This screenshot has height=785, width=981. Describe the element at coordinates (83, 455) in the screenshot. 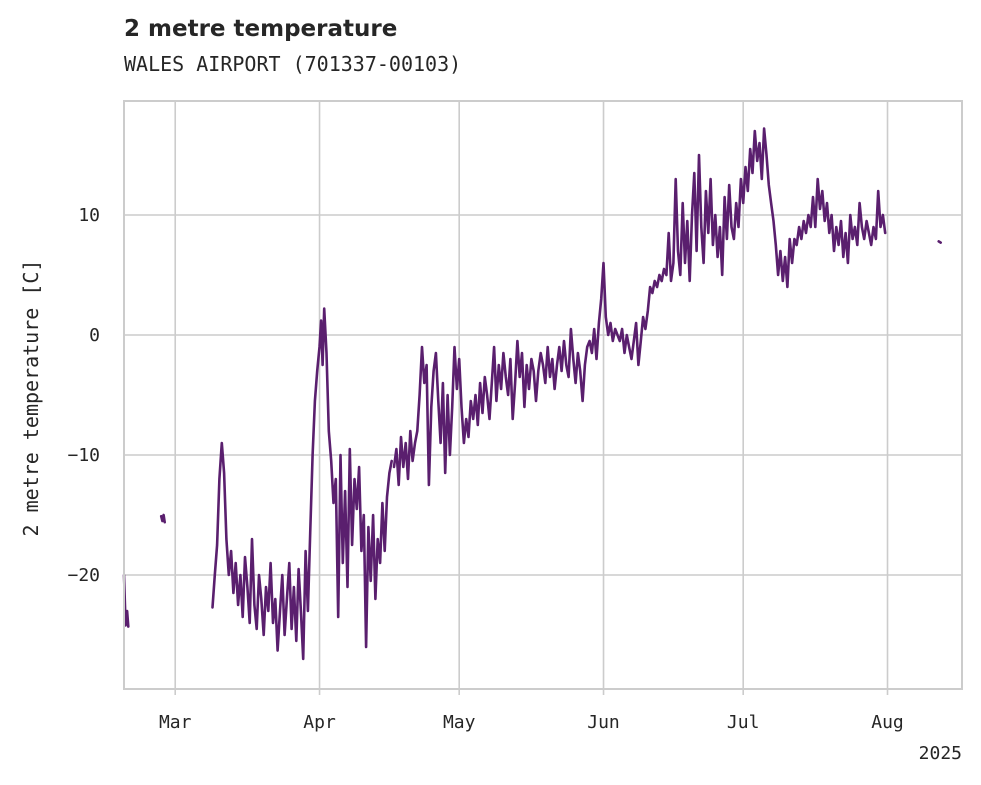

I see `y-tick-label: −10` at that location.